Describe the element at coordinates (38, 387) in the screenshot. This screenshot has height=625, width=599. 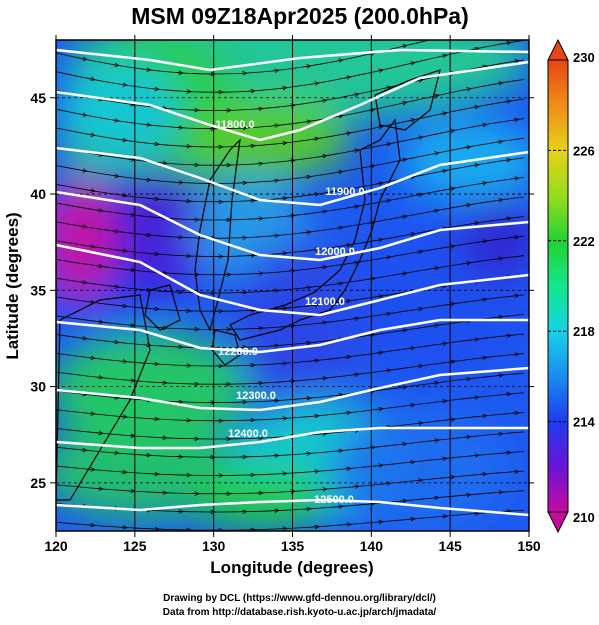
I see `y-tick-label: 30` at that location.